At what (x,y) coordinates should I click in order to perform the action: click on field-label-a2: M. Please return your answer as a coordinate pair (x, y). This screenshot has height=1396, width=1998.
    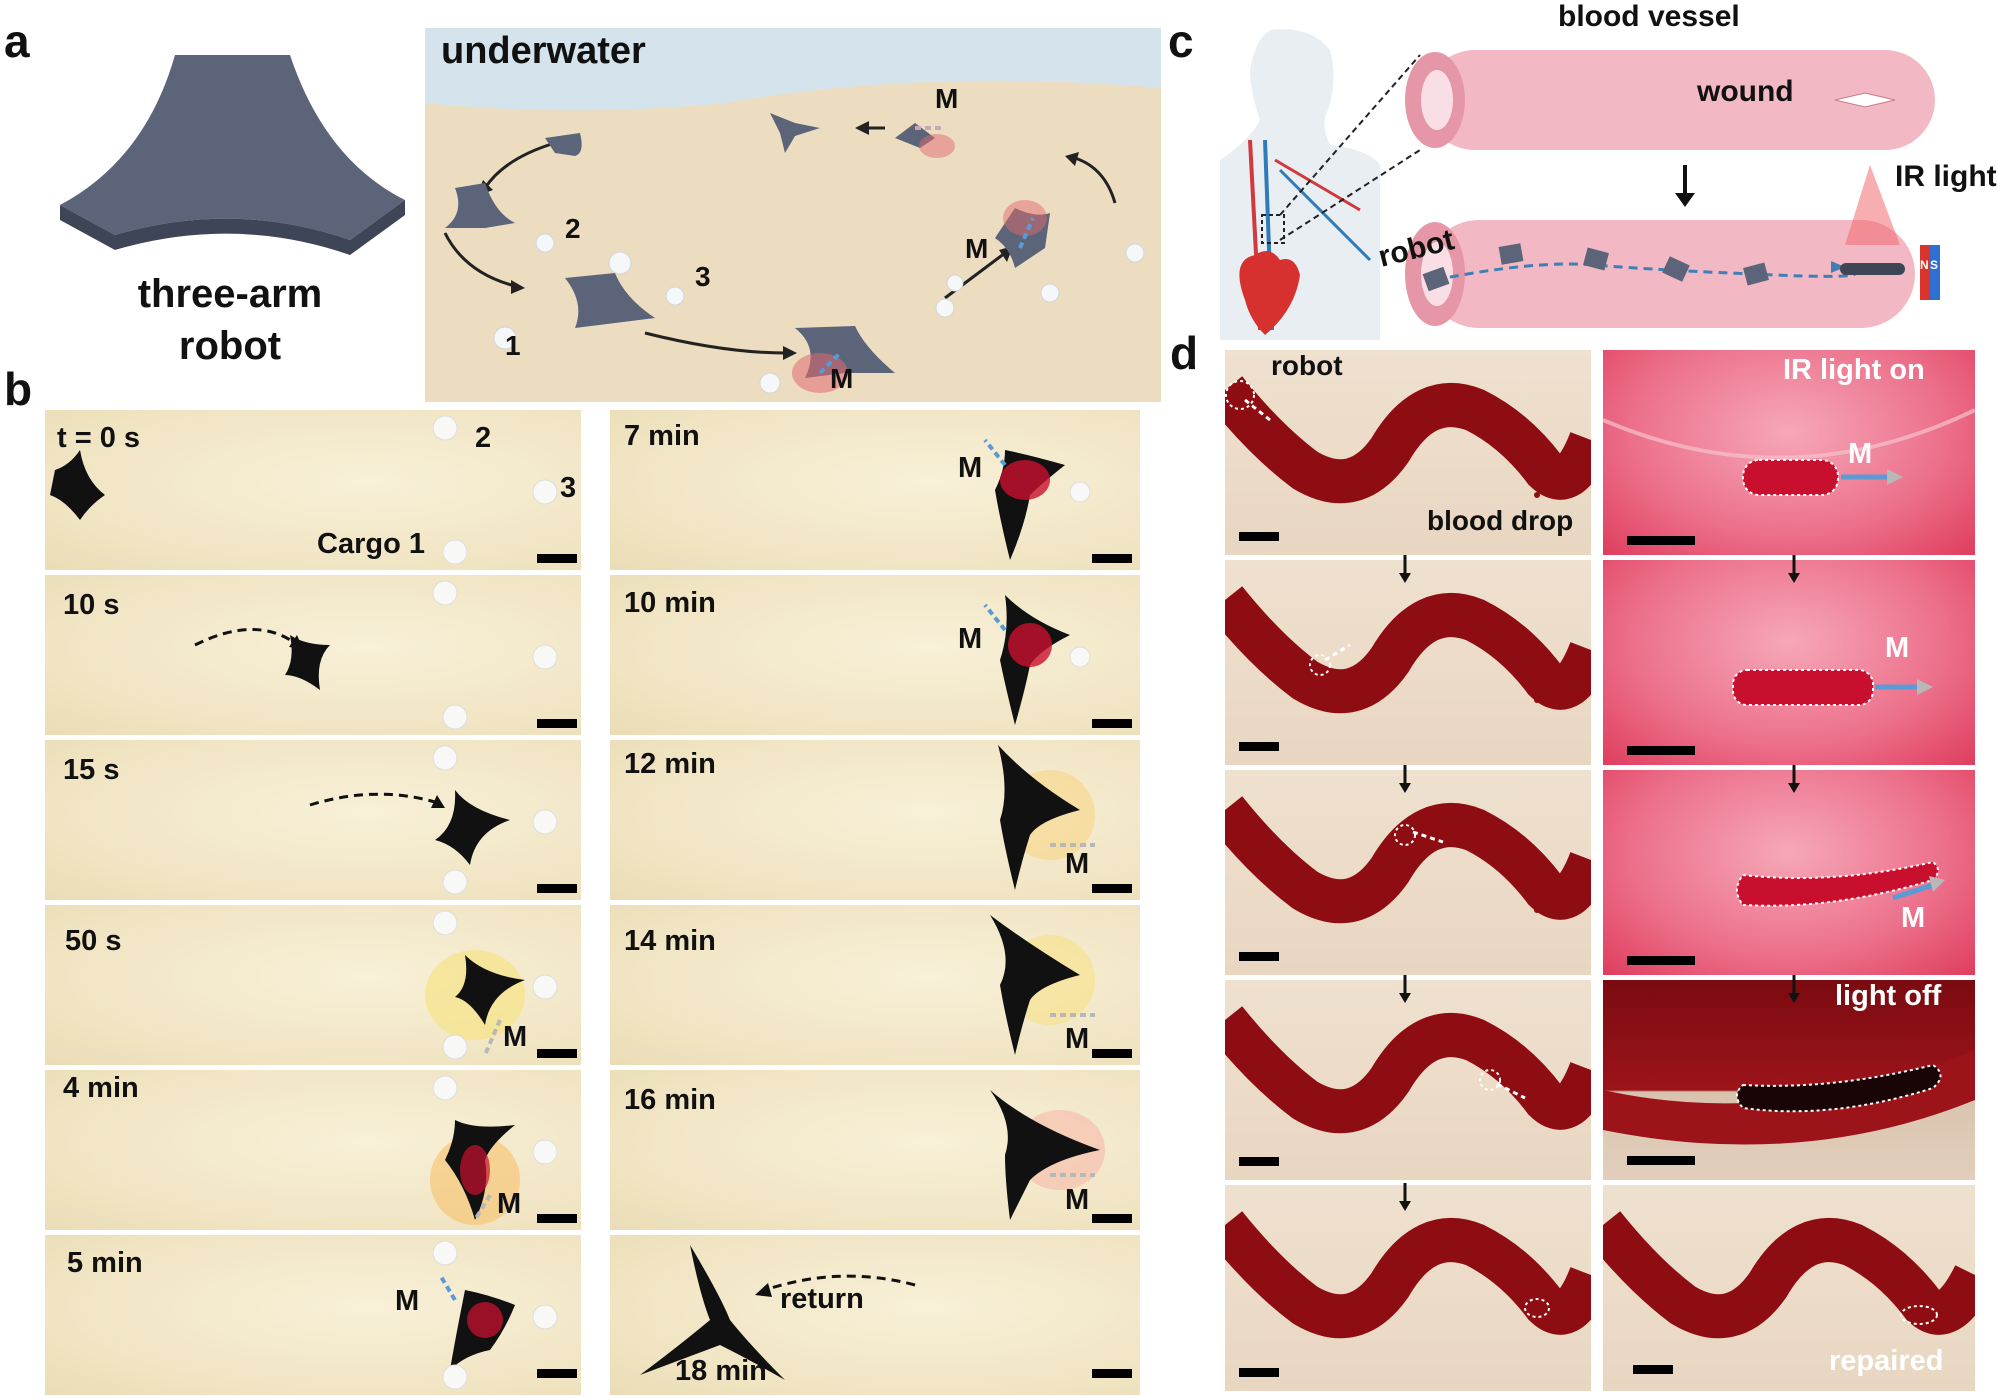
    Looking at the image, I should click on (977, 248).